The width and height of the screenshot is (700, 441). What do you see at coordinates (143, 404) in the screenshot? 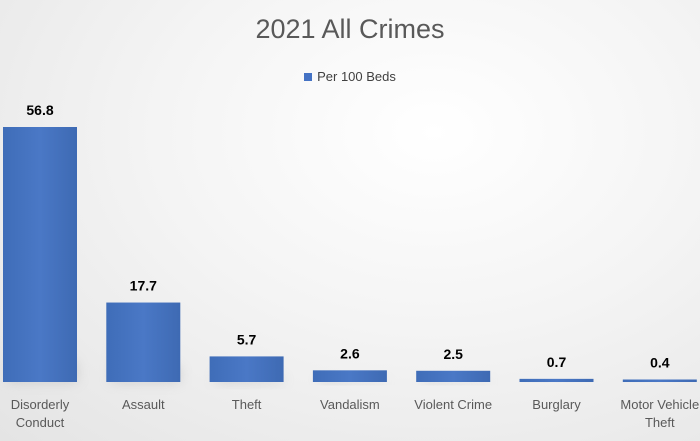
I see `category-label: Assault` at bounding box center [143, 404].